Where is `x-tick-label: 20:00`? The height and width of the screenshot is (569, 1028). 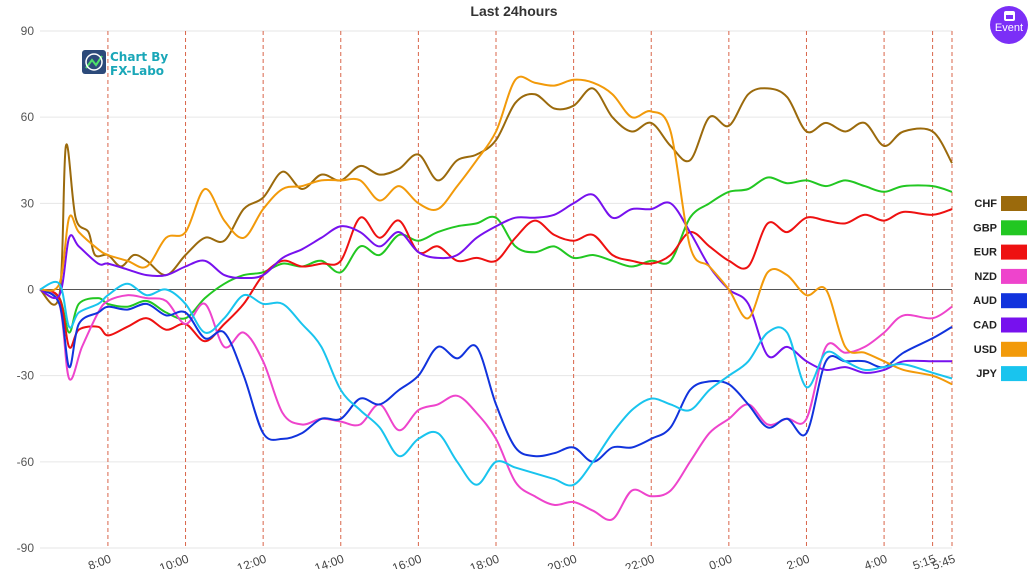
x-tick-label: 20:00 is located at coordinates (562, 560).